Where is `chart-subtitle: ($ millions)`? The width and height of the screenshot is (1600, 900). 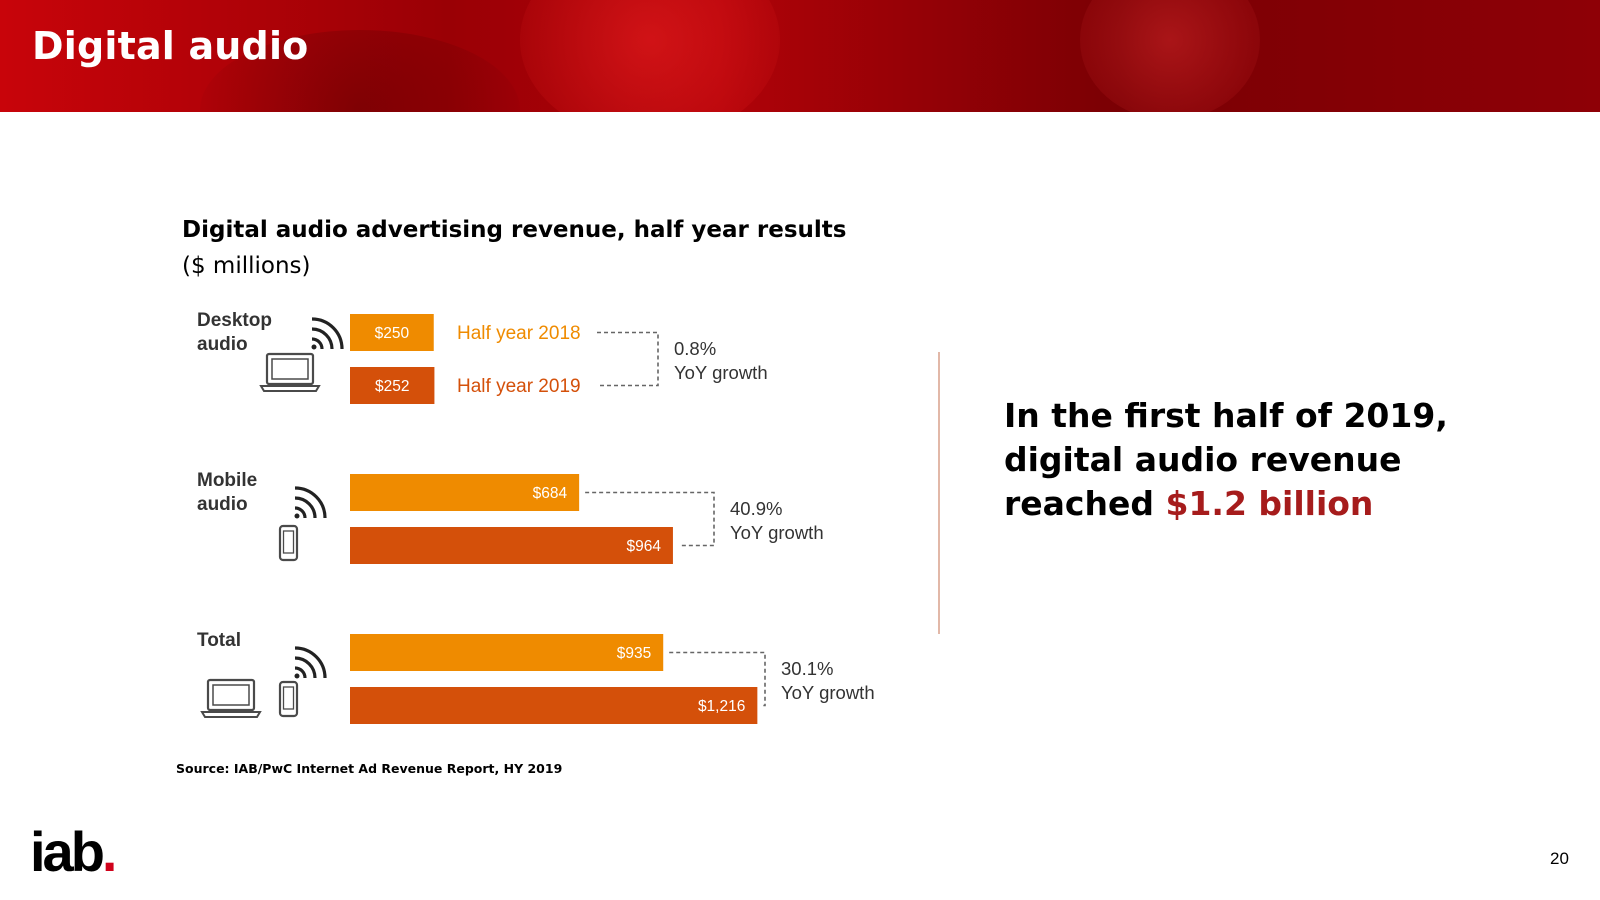
chart-subtitle: ($ millions) is located at coordinates (246, 266).